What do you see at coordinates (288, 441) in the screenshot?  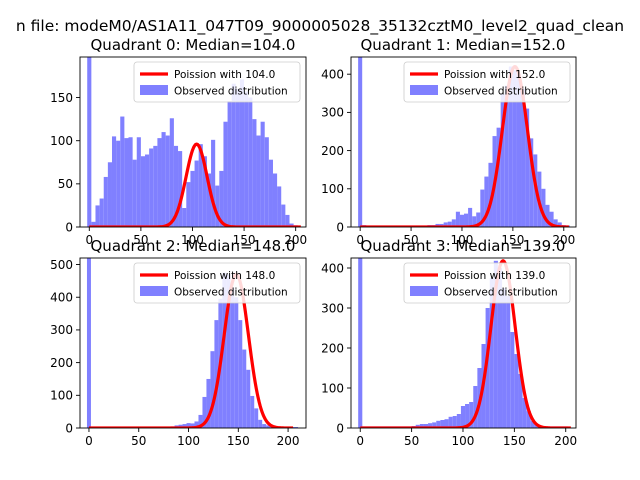 I see `quadrant-2-xtick-label: 200` at bounding box center [288, 441].